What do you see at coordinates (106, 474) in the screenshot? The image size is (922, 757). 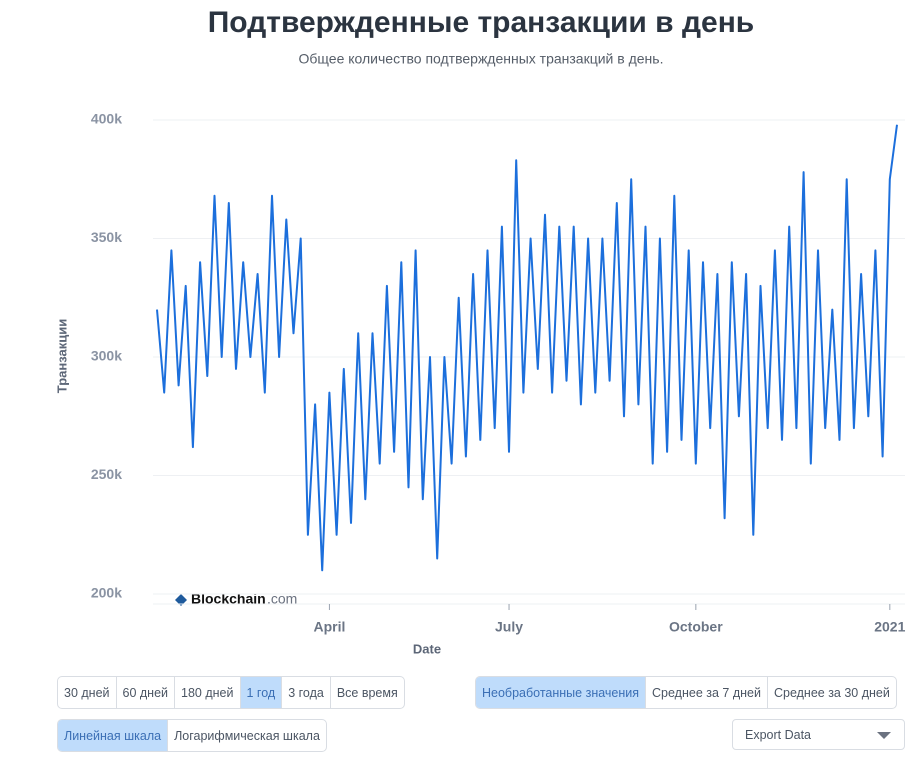 I see `y-tick-label: 250k` at bounding box center [106, 474].